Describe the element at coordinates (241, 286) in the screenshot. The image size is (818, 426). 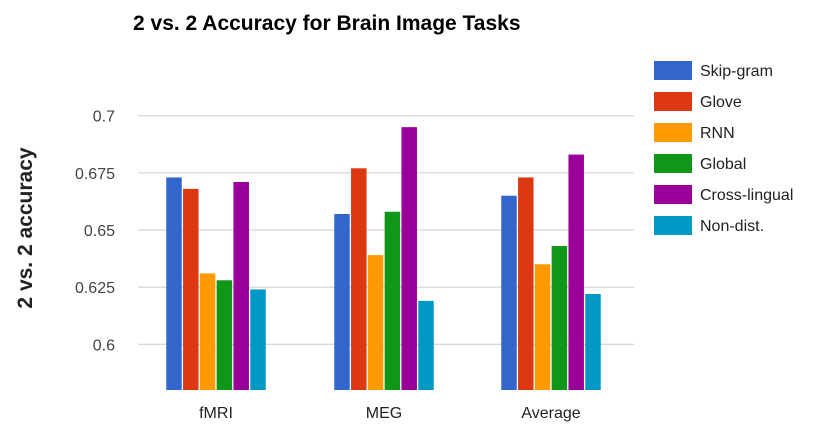
I see `bar-cross-lingual-fmri` at that location.